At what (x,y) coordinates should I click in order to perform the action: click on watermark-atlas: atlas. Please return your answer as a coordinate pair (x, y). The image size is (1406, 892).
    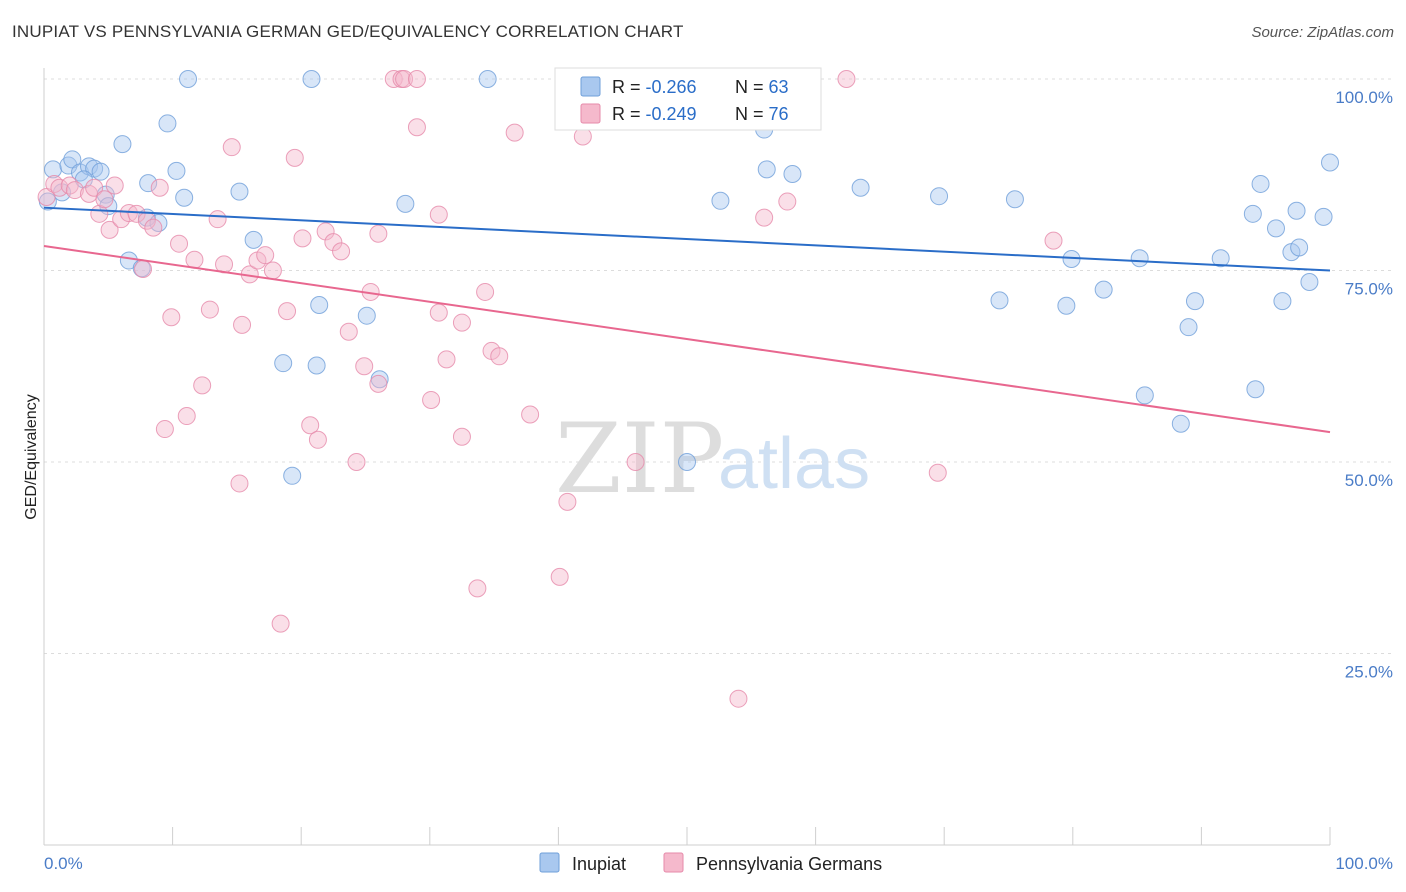
    Looking at the image, I should click on (794, 464).